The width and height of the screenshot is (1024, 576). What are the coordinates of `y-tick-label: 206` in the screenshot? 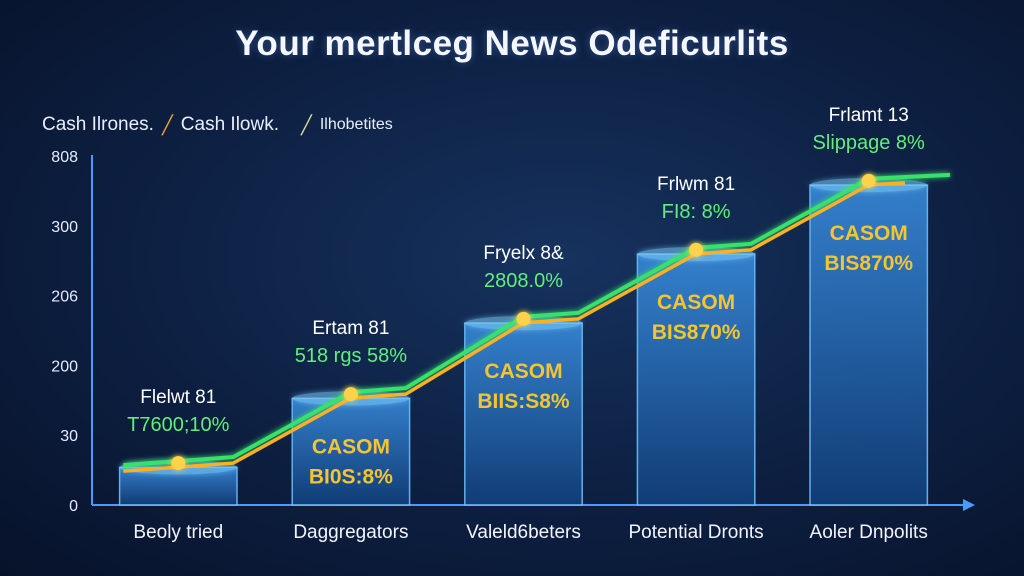 It's located at (64, 297).